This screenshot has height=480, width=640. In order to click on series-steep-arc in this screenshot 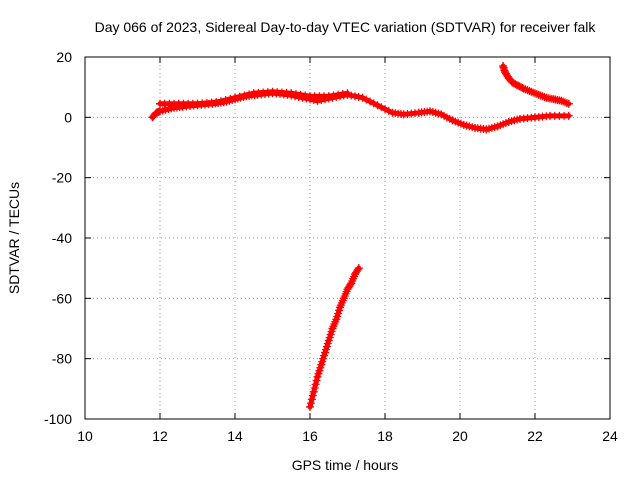, I will do `click(334, 337)`.